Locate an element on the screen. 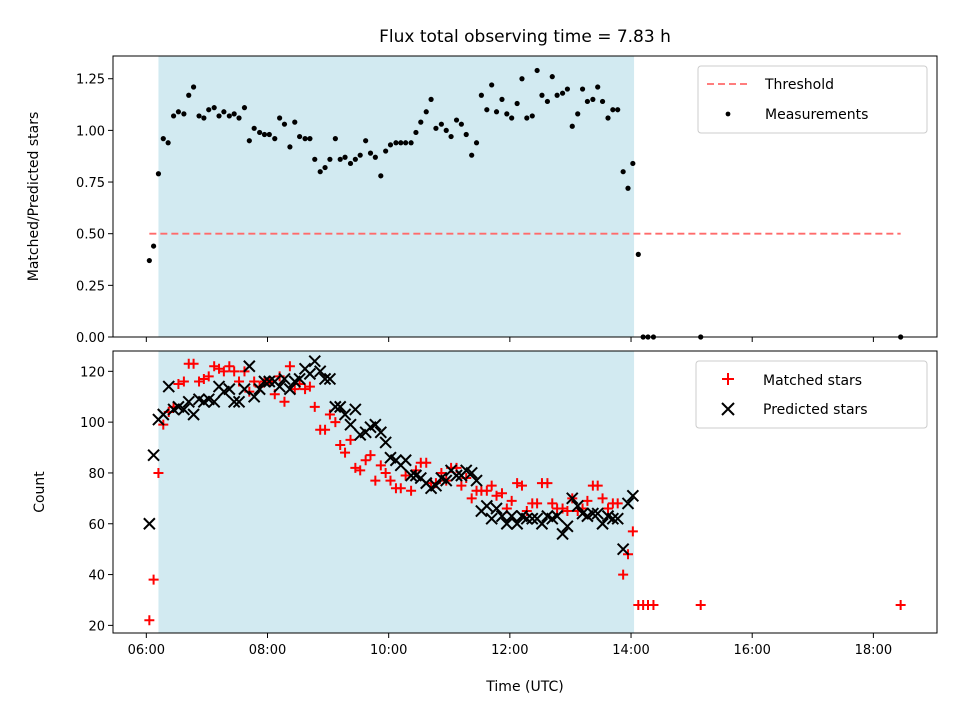  top-y-tick-label: 1.25 is located at coordinates (90, 80).